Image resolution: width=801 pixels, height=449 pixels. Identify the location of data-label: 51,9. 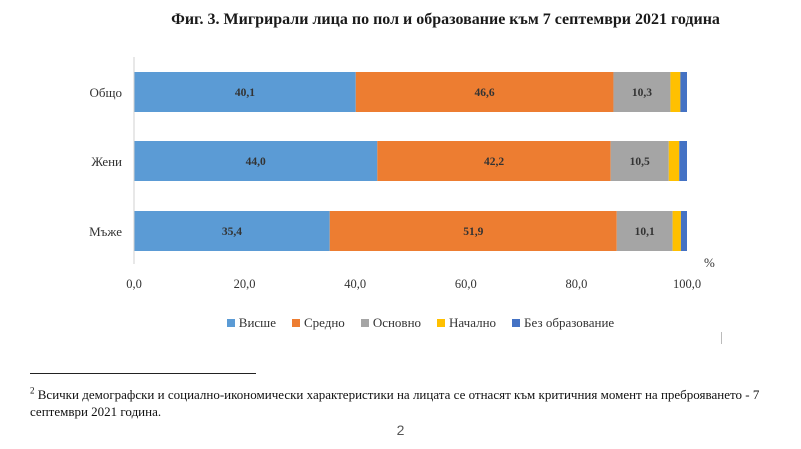
(473, 232).